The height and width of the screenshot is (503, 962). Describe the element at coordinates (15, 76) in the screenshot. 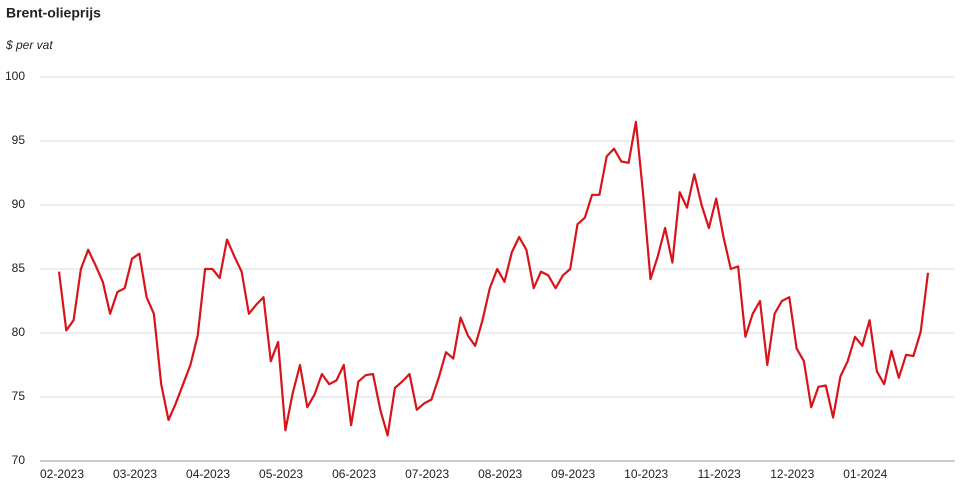

I see `y-tick-label: 100` at that location.